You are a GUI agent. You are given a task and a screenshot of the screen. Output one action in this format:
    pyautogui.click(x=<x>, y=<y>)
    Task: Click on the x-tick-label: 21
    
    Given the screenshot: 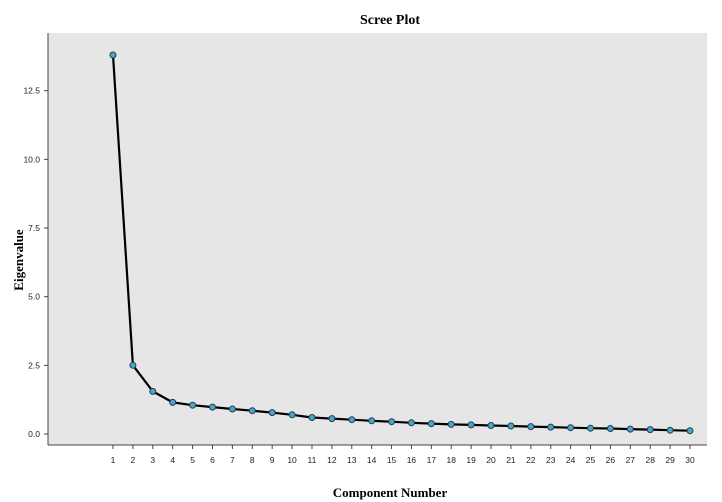 What is the action you would take?
    pyautogui.click(x=511, y=460)
    